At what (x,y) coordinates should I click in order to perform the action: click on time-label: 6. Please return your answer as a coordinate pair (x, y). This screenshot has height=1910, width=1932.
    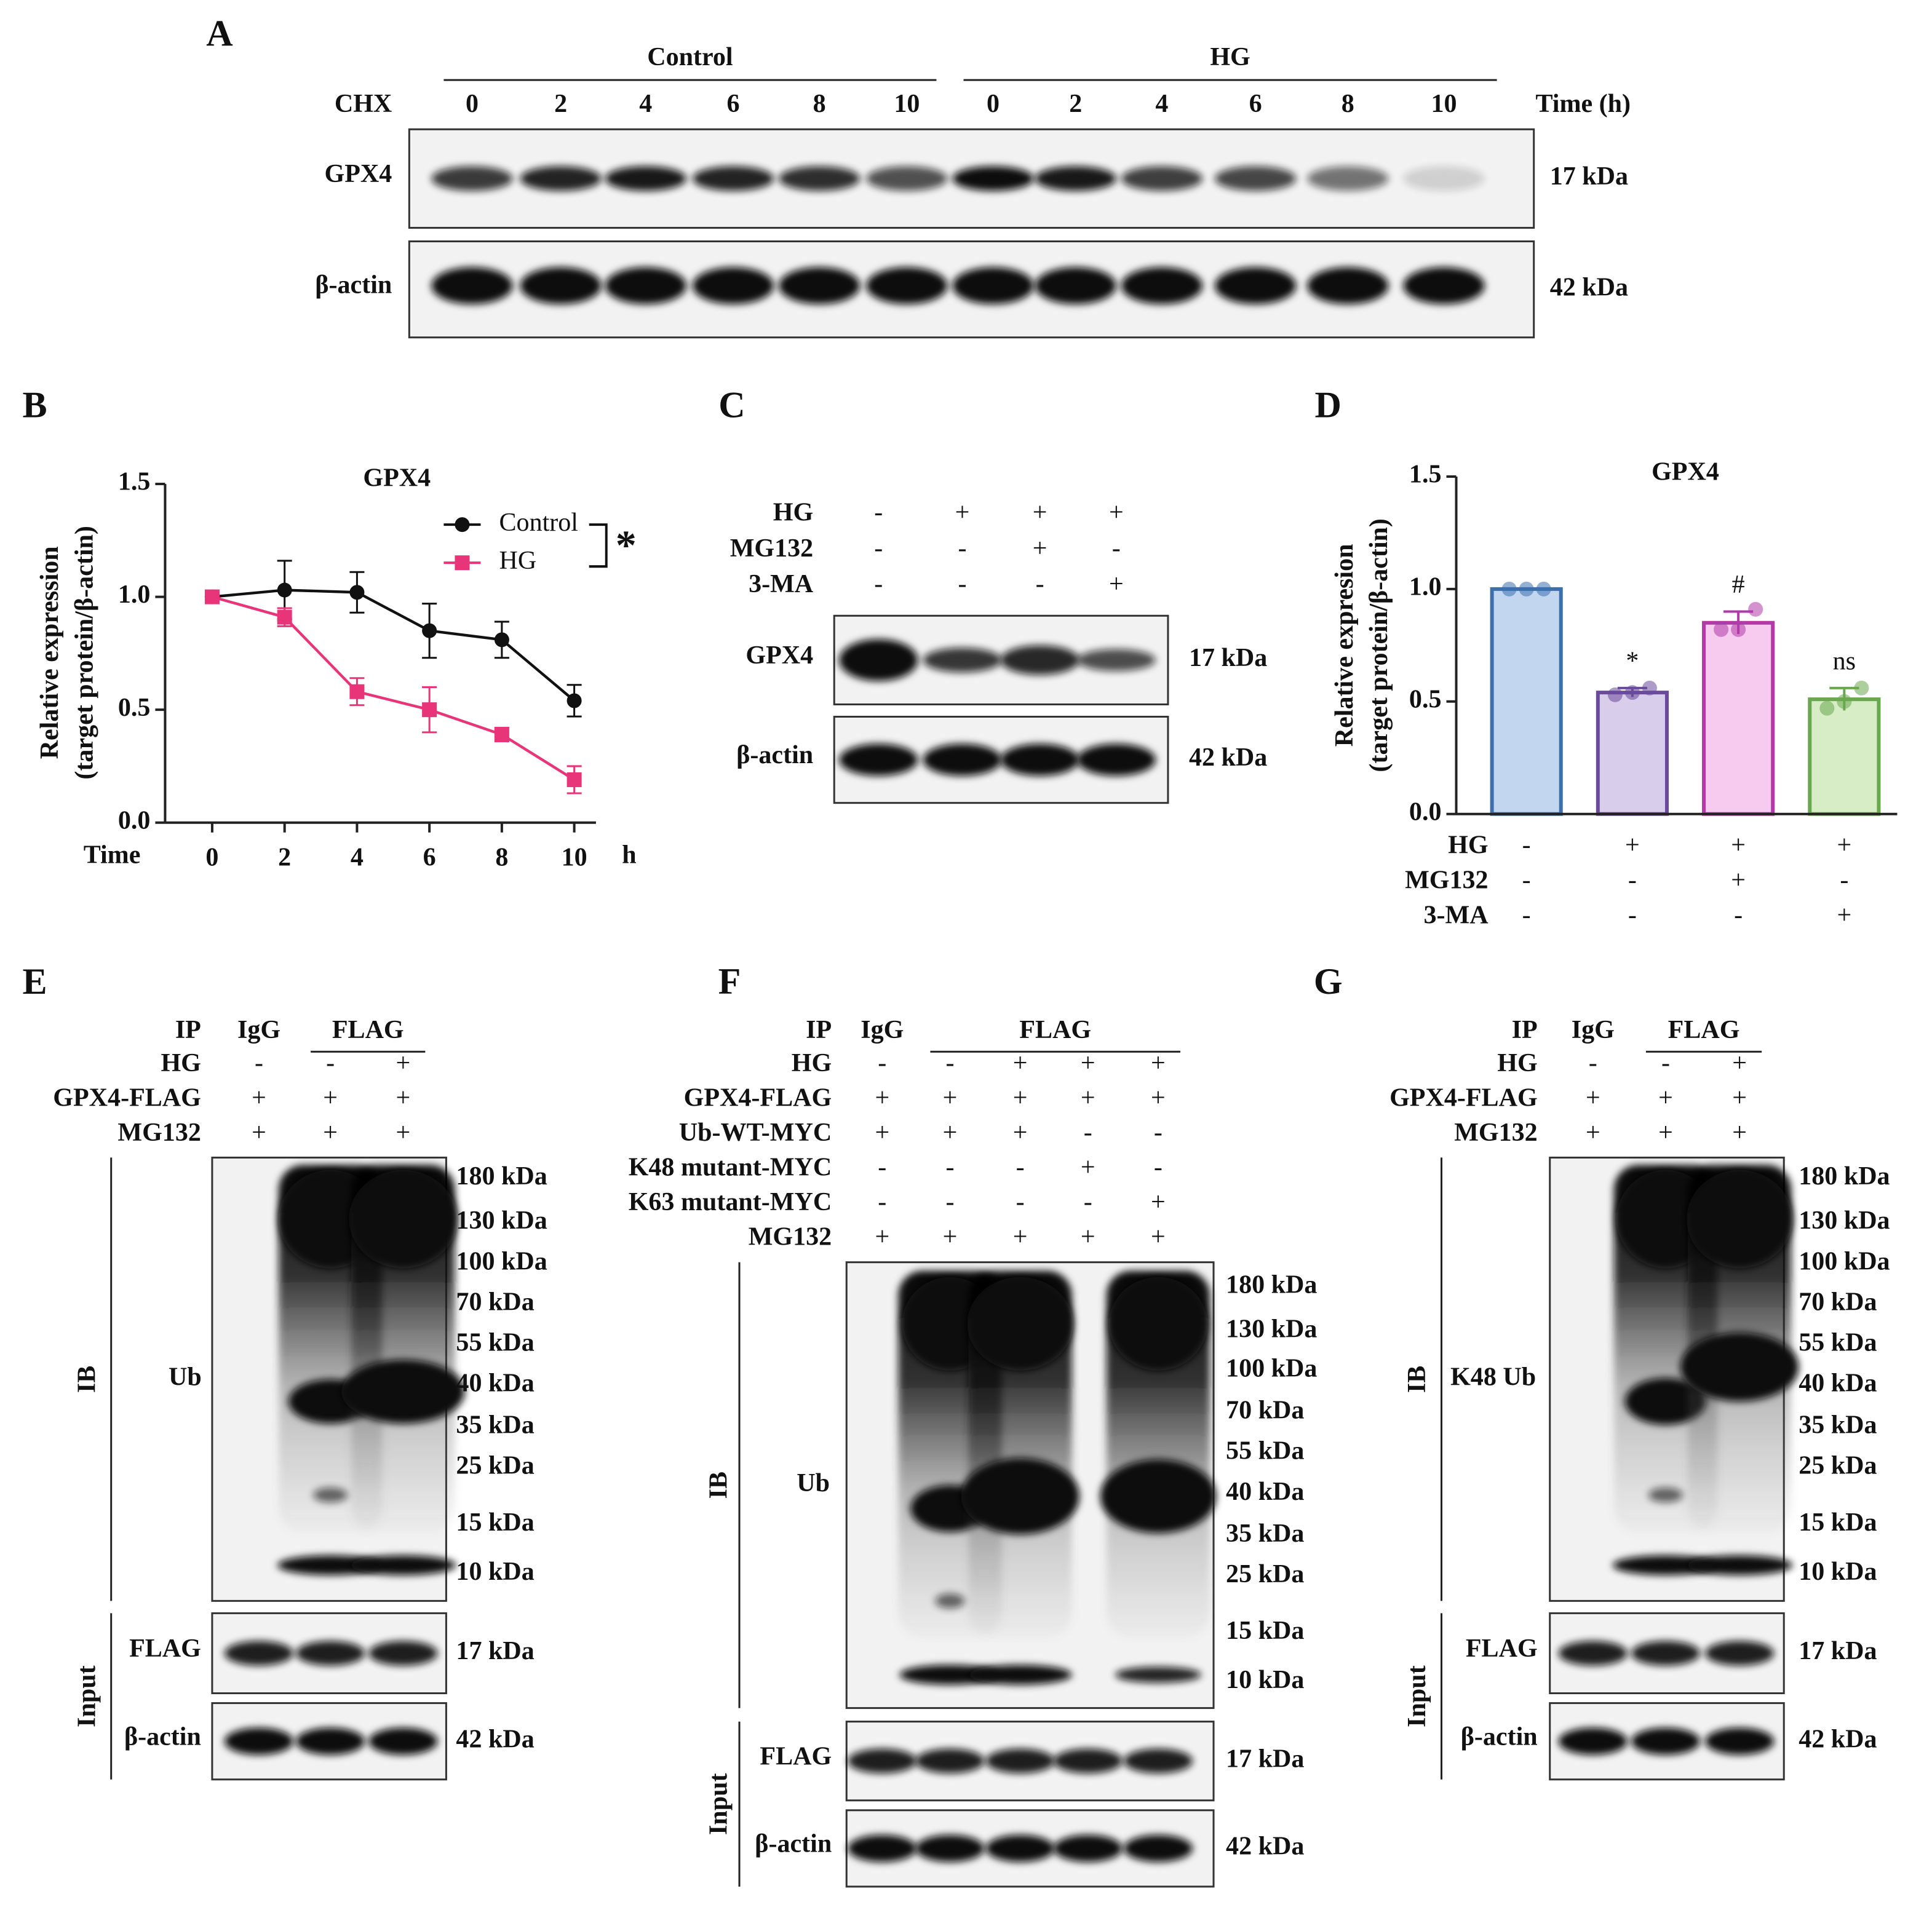
    Looking at the image, I should click on (732, 104).